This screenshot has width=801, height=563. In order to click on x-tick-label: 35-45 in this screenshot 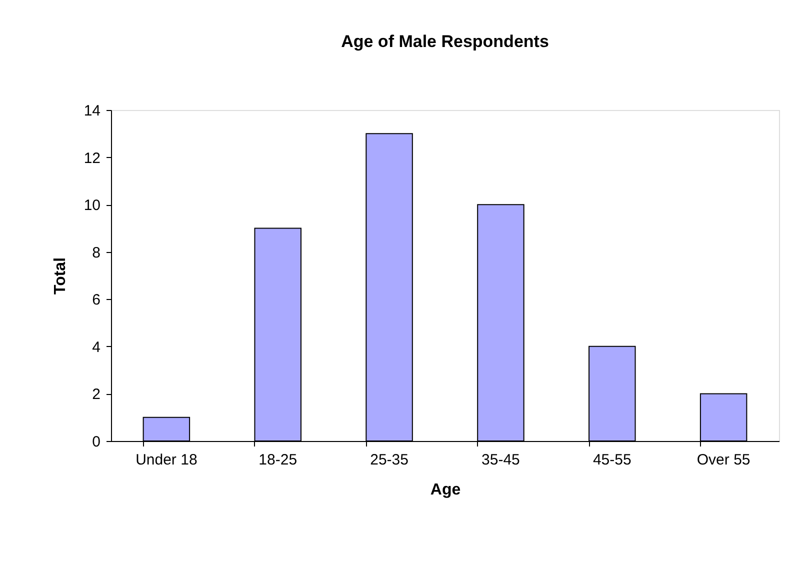, I will do `click(501, 460)`.